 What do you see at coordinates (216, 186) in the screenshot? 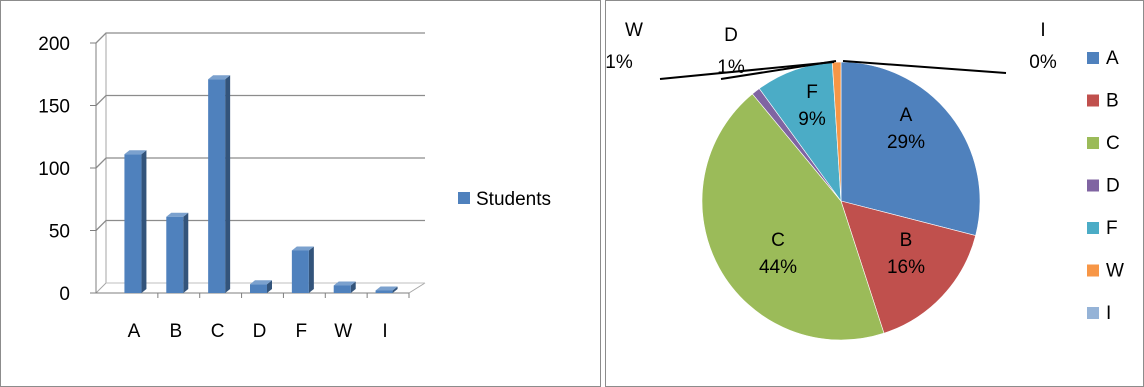
I see `bar-C` at bounding box center [216, 186].